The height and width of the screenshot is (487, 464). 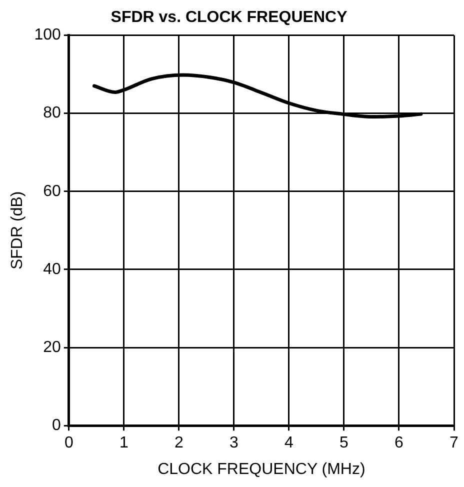 What do you see at coordinates (56, 425) in the screenshot?
I see `y-tick-label: 0` at bounding box center [56, 425].